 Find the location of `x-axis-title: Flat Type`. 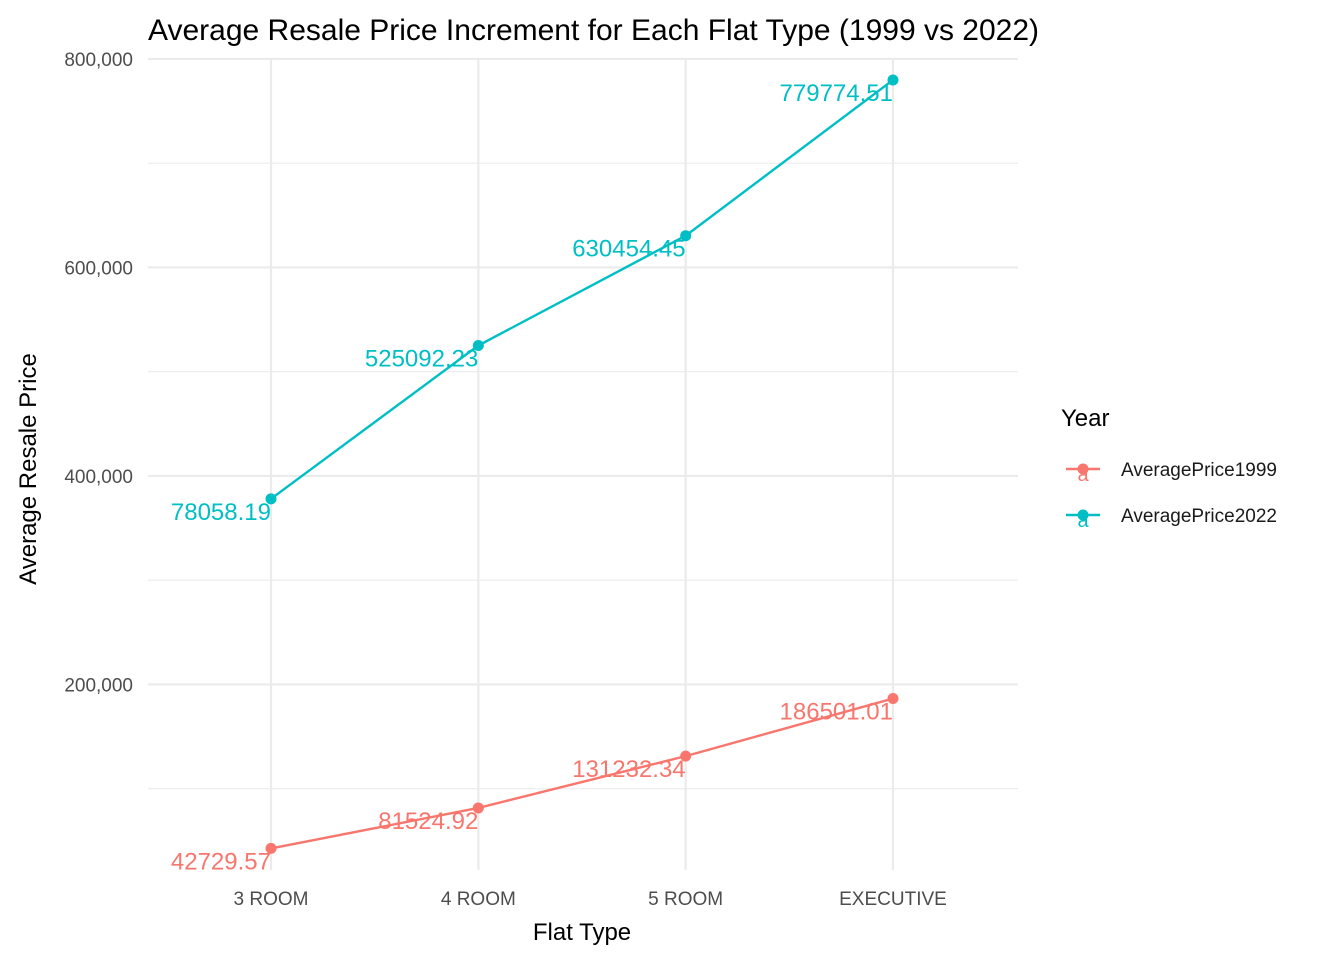

x-axis-title: Flat Type is located at coordinates (582, 932).